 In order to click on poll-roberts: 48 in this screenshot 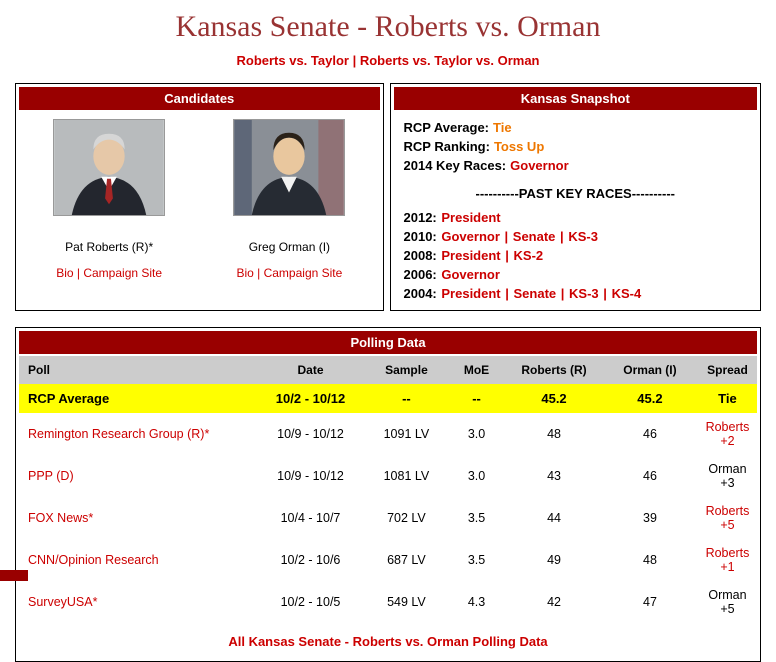, I will do `click(554, 434)`.